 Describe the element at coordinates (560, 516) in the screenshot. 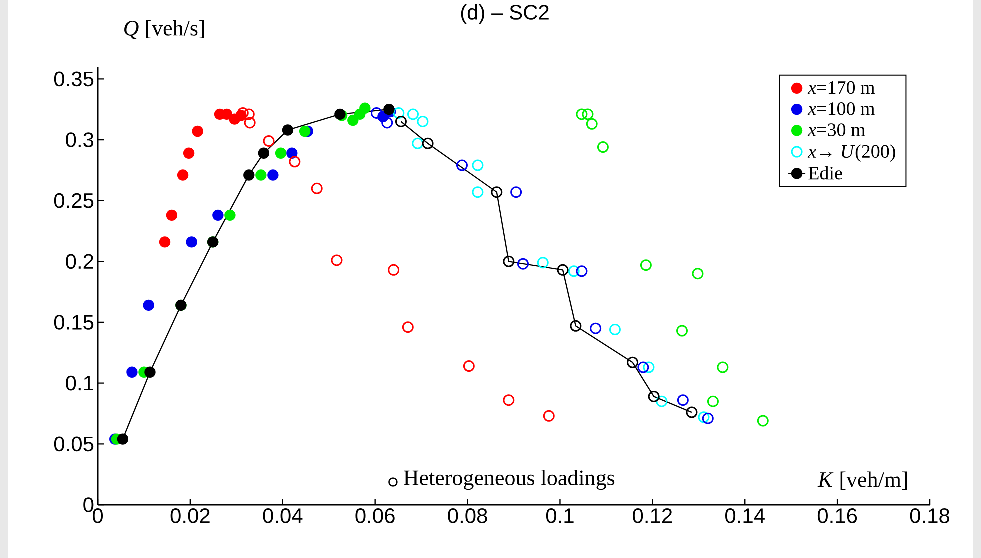

I see `x-tick-label: 0.1` at that location.